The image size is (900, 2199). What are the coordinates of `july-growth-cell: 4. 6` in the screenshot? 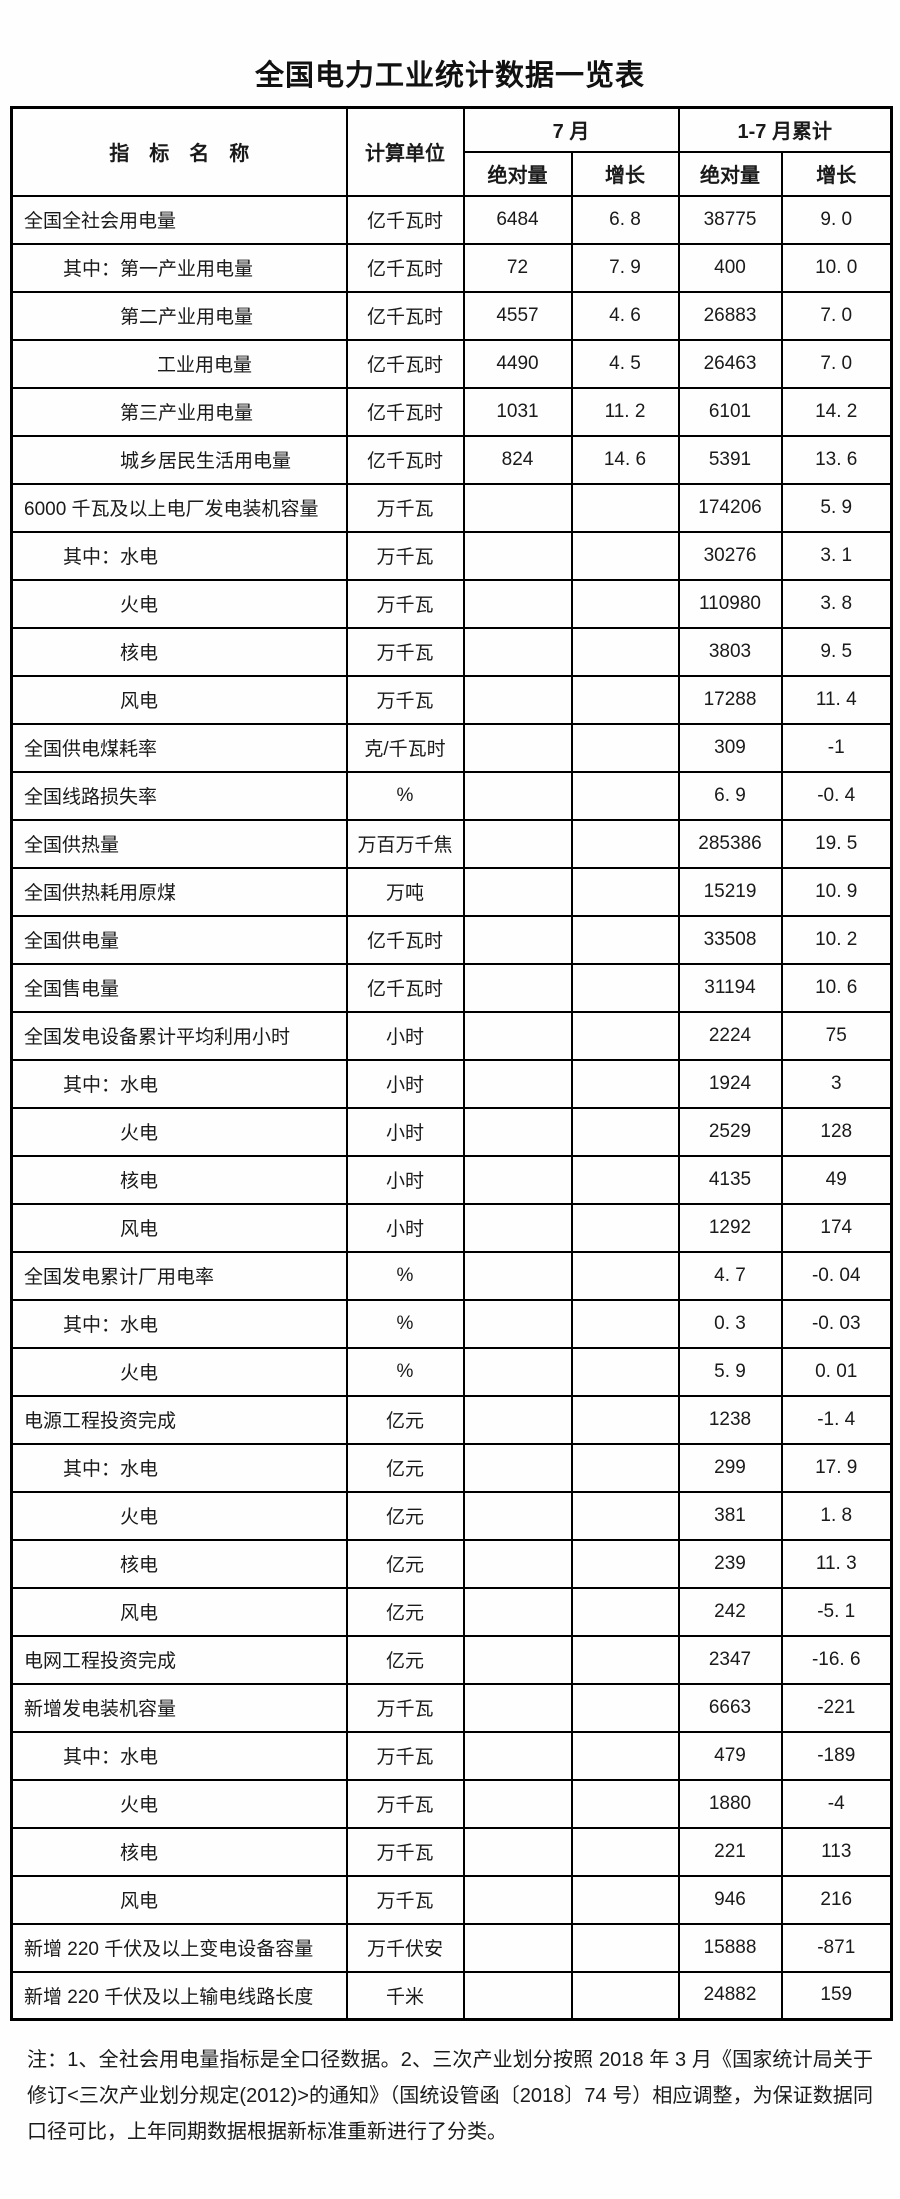 It's located at (625, 315).